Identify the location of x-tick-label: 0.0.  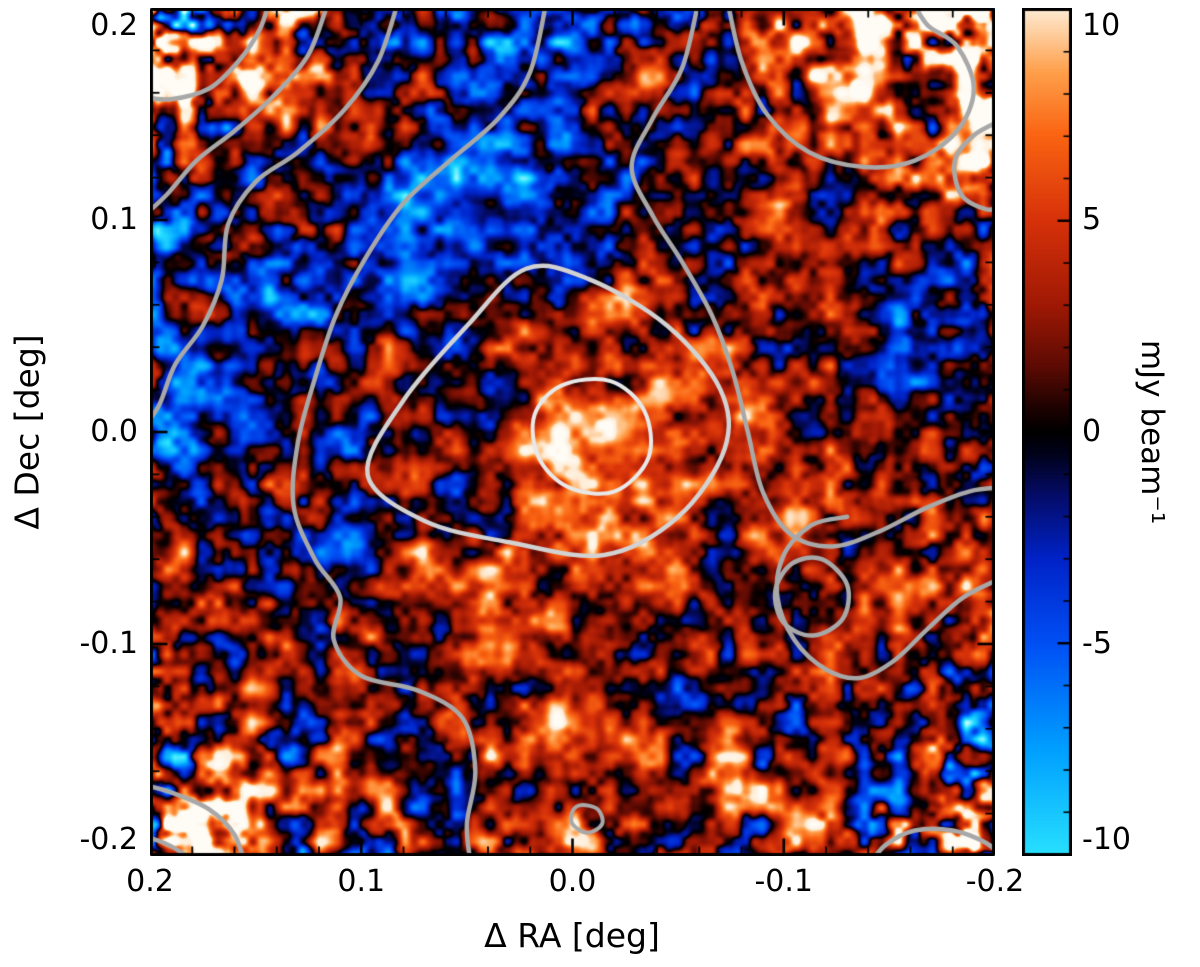
(572, 881).